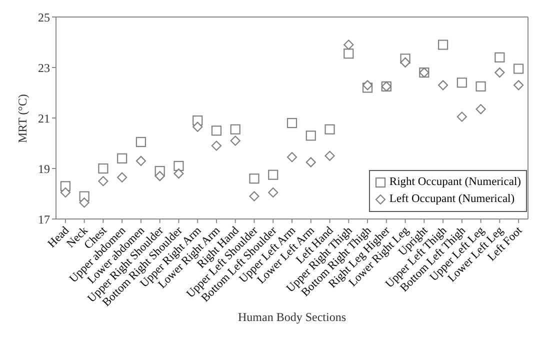 The image size is (545, 337). What do you see at coordinates (452, 199) in the screenshot?
I see `legend-label: Left Occupant (Numerical)` at bounding box center [452, 199].